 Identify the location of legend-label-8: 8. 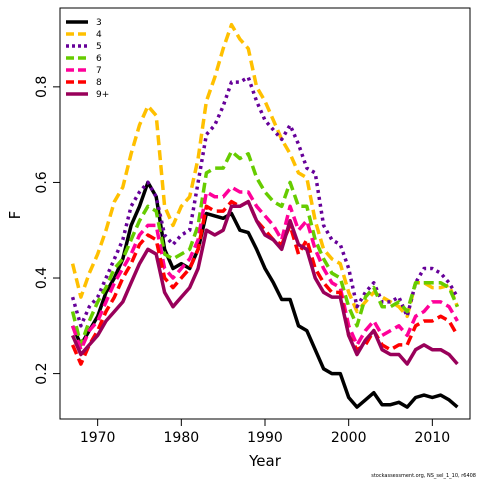
(99, 83).